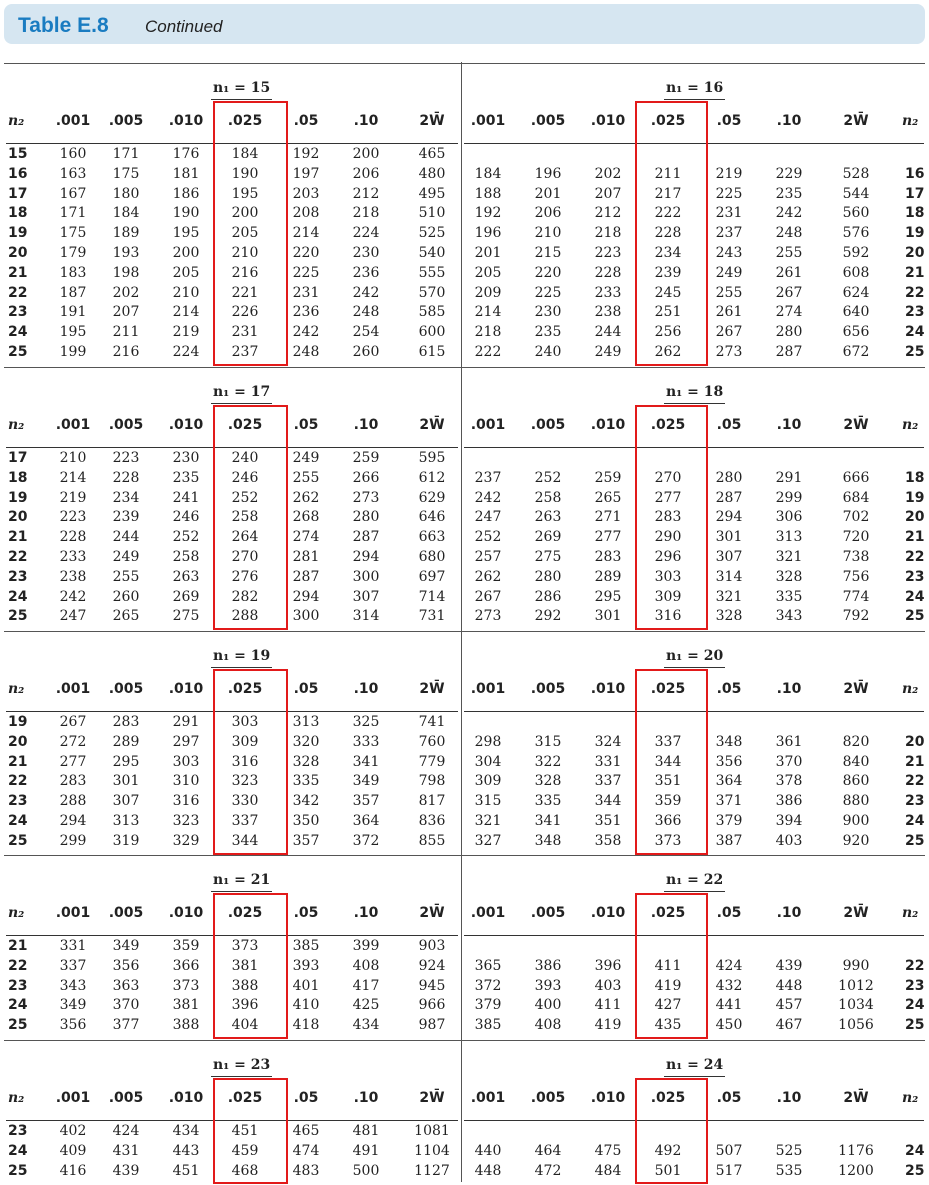  What do you see at coordinates (695, 90) in the screenshot?
I see `panel-heading-right: n₁ = 16` at bounding box center [695, 90].